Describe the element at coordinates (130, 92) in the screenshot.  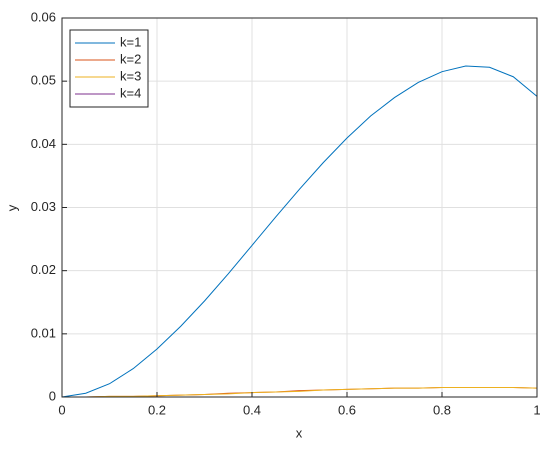
I see `legend-label: k=4` at that location.